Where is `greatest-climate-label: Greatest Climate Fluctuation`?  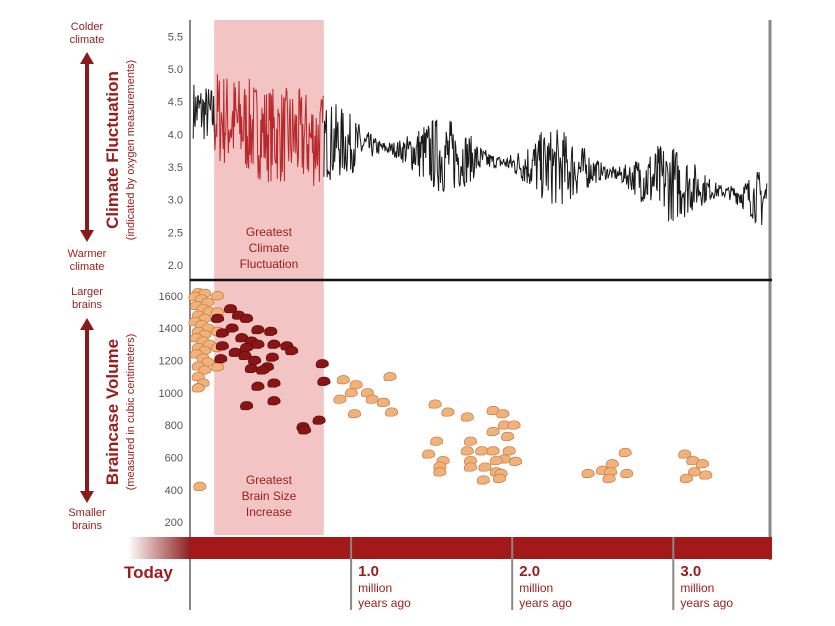
greatest-climate-label: Greatest Climate Fluctuation is located at coordinates (269, 248).